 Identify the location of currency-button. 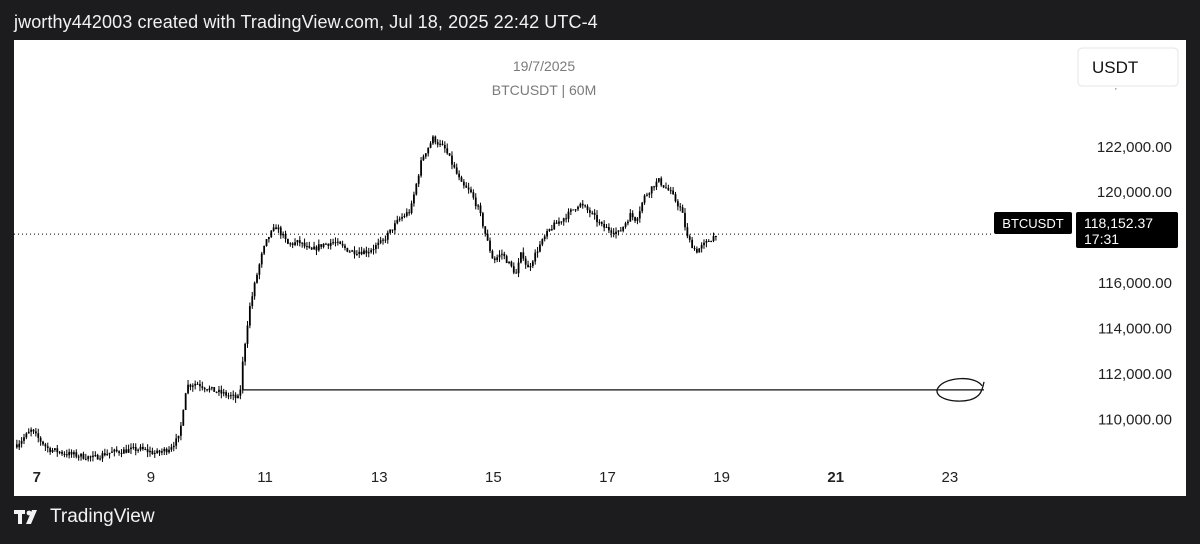
(1128, 67).